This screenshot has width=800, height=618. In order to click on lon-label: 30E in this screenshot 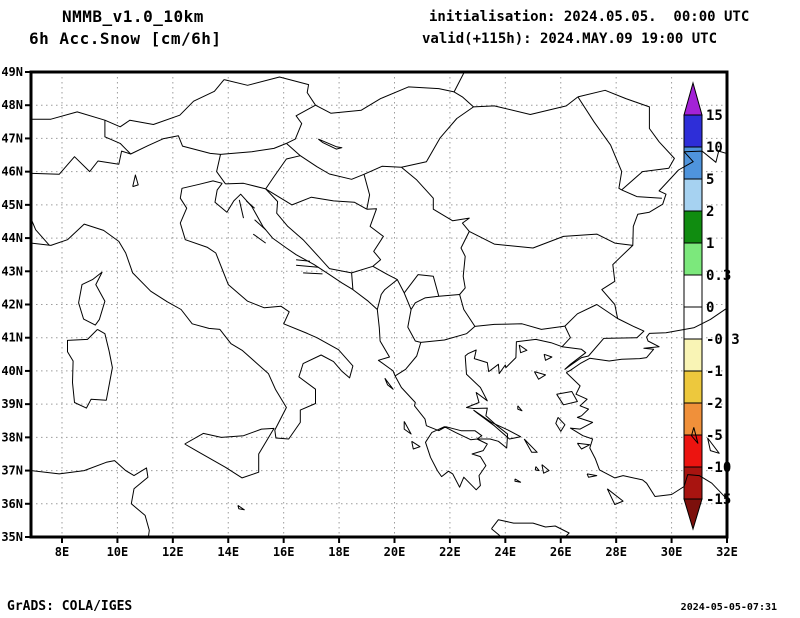, I will do `click(672, 552)`.